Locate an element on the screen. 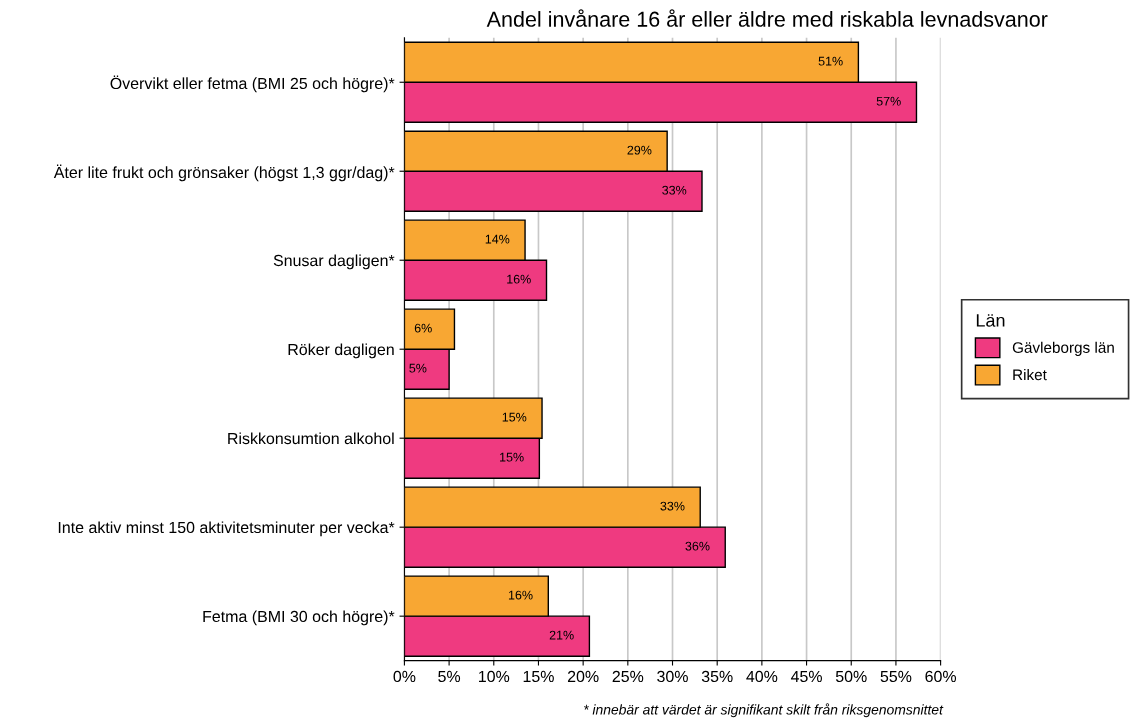 The width and height of the screenshot is (1136, 726). text: * innebär att värdet är signifikant skilt från riksgenomsnittet is located at coordinates (763, 710).